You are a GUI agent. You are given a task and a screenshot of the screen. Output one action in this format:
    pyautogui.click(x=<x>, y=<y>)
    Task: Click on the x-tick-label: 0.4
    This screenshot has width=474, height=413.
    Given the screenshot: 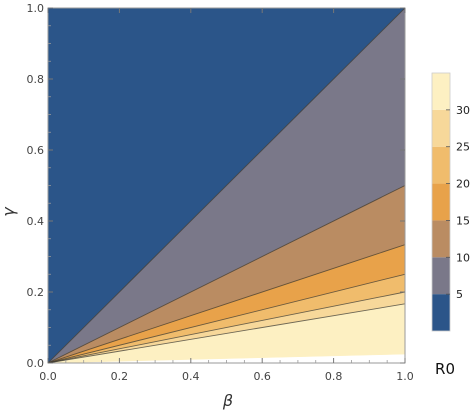 What is the action you would take?
    pyautogui.click(x=191, y=376)
    